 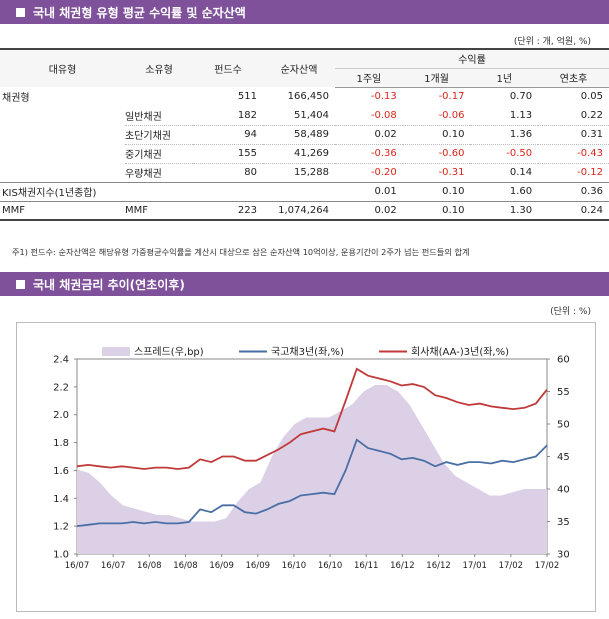 I want to click on cell-major: 채권형, so click(x=16, y=98).